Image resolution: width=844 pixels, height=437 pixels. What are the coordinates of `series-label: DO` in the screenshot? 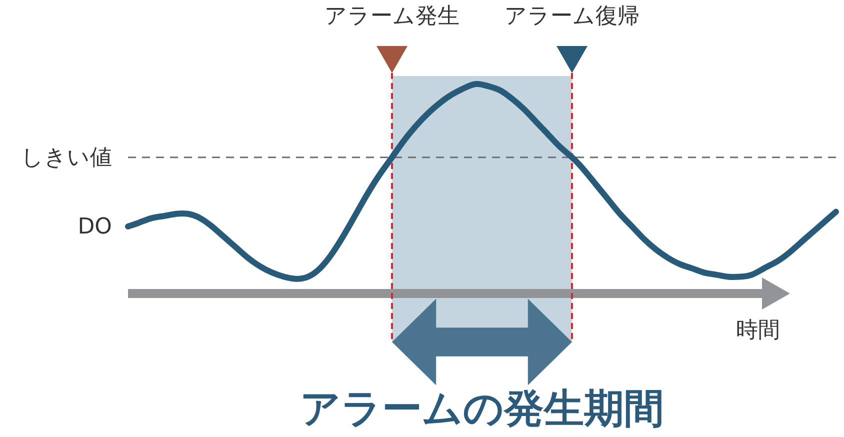 It's located at (95, 227).